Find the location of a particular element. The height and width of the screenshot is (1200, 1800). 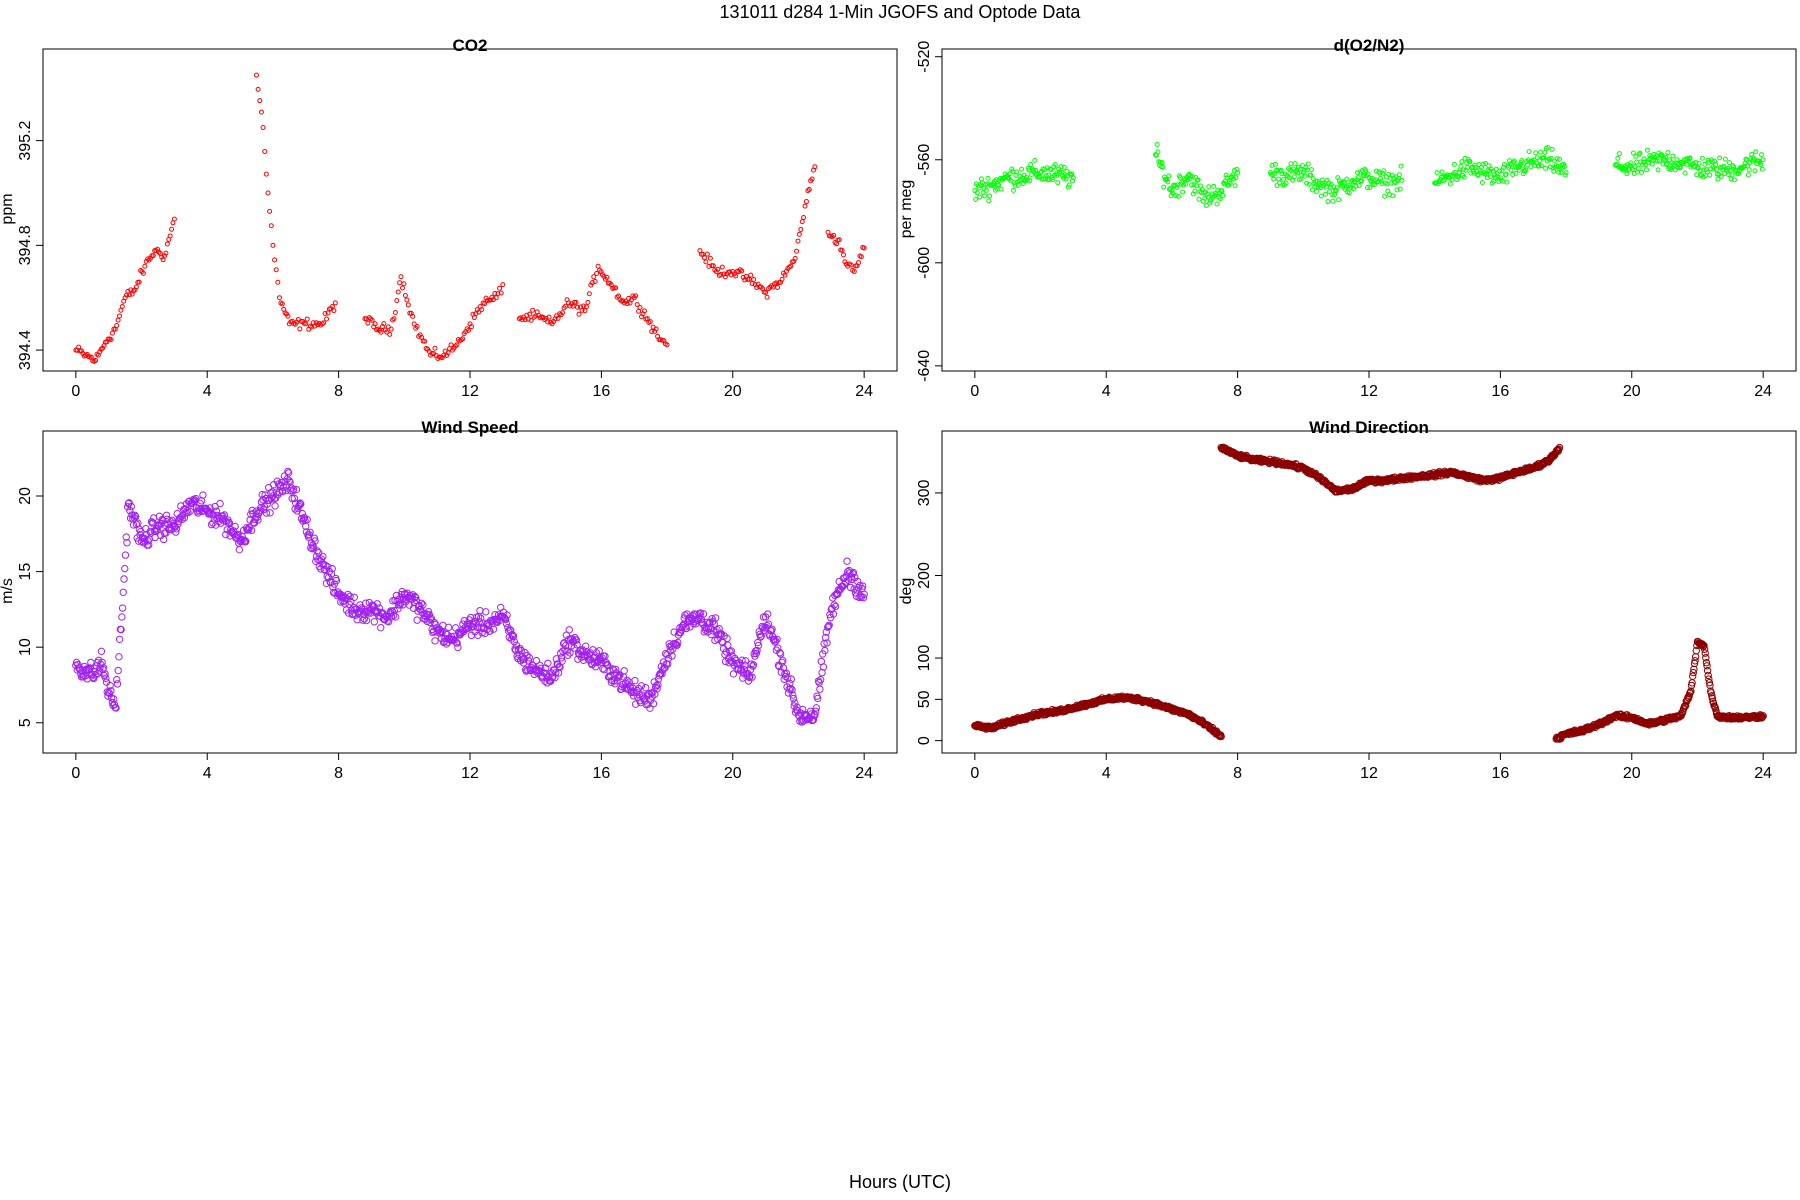

y-tick-label: -520 is located at coordinates (924, 57).